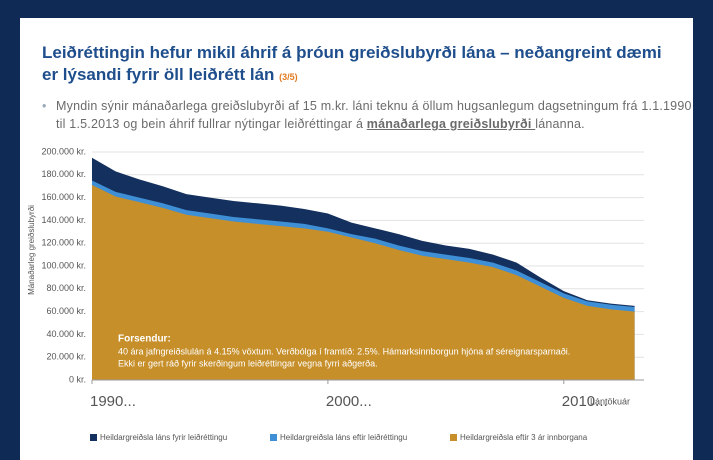  Describe the element at coordinates (343, 437) in the screenshot. I see `legend-label: Heildargreiðsla láns eftir leiðréttingu` at that location.